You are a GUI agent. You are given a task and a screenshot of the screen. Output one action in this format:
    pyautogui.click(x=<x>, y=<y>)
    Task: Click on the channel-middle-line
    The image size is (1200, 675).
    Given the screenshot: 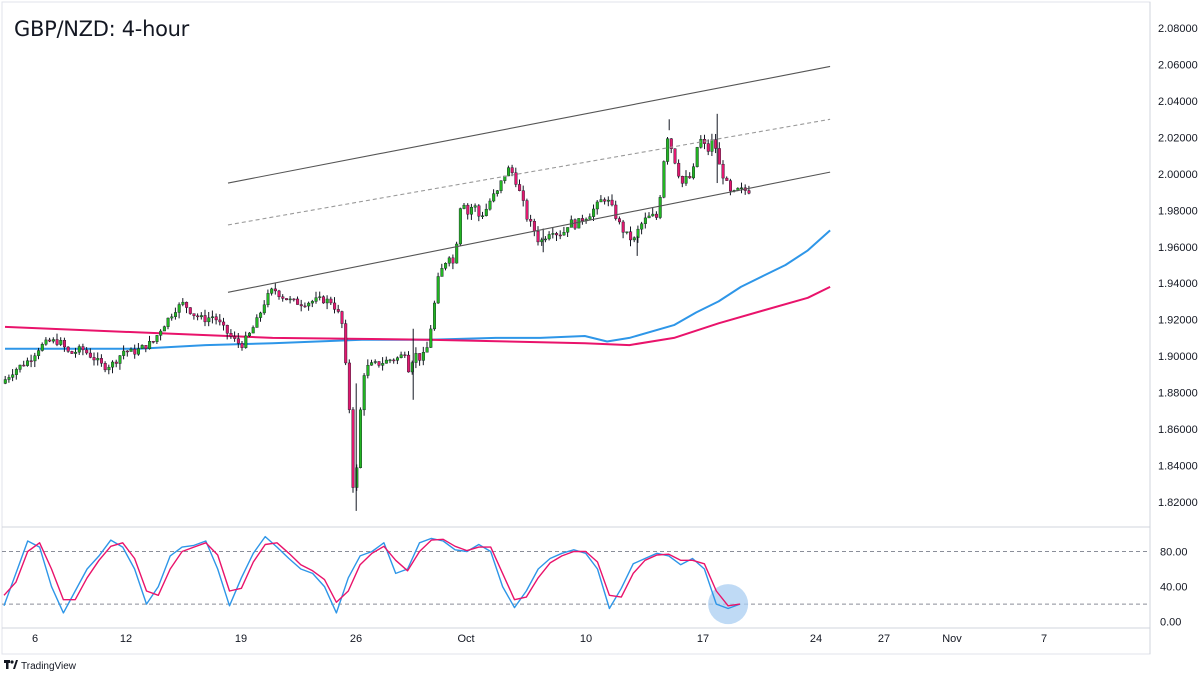 What is the action you would take?
    pyautogui.click(x=529, y=172)
    